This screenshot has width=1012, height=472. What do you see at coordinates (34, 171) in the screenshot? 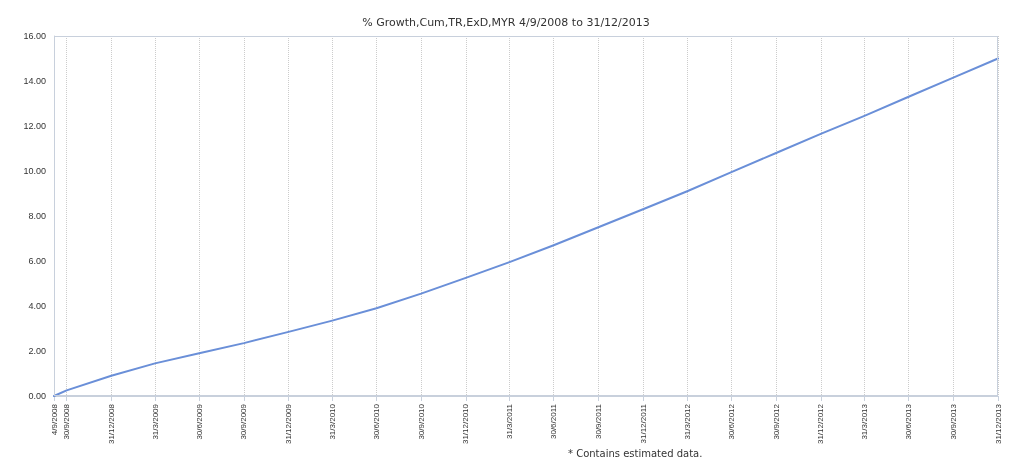
I see `y-tick-label: 10.00` at bounding box center [34, 171].